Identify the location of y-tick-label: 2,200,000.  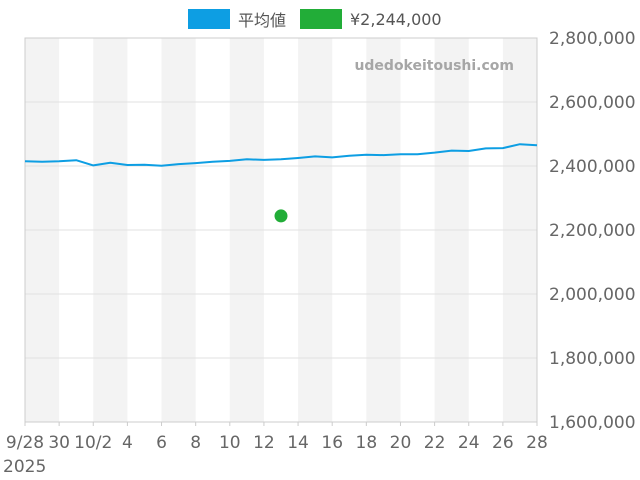
(592, 231).